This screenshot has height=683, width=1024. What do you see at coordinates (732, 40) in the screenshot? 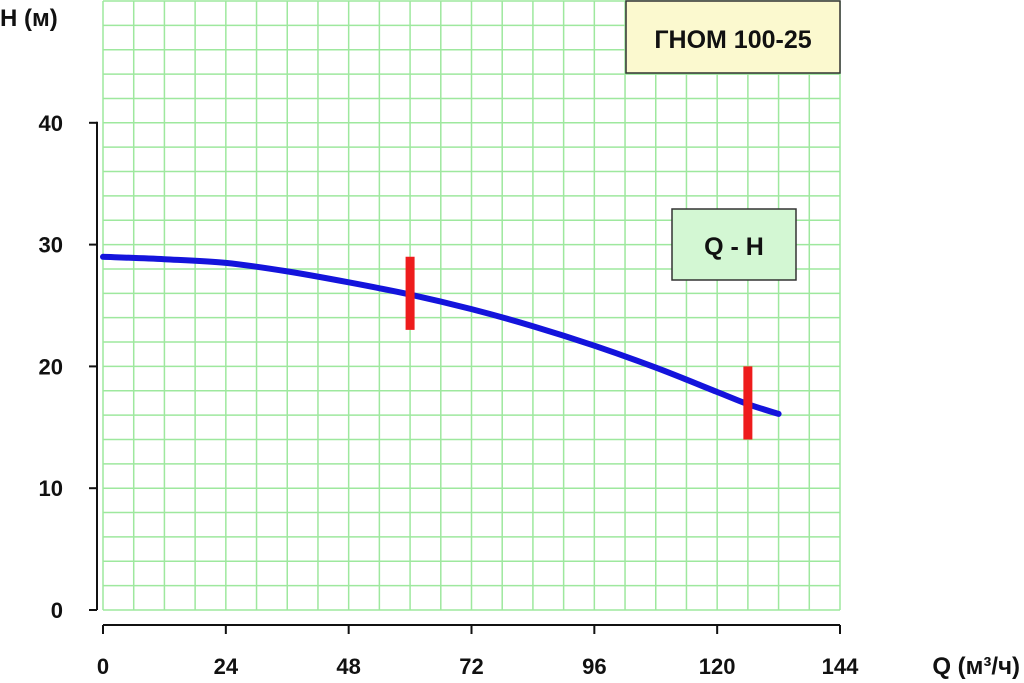
I see `chart-title: ГНОМ 100-25` at bounding box center [732, 40].